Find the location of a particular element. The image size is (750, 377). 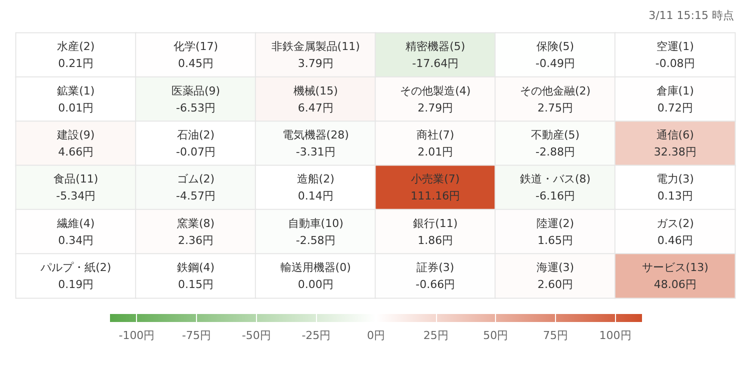

data-label: 窯業(8) 2.36円 is located at coordinates (195, 231).